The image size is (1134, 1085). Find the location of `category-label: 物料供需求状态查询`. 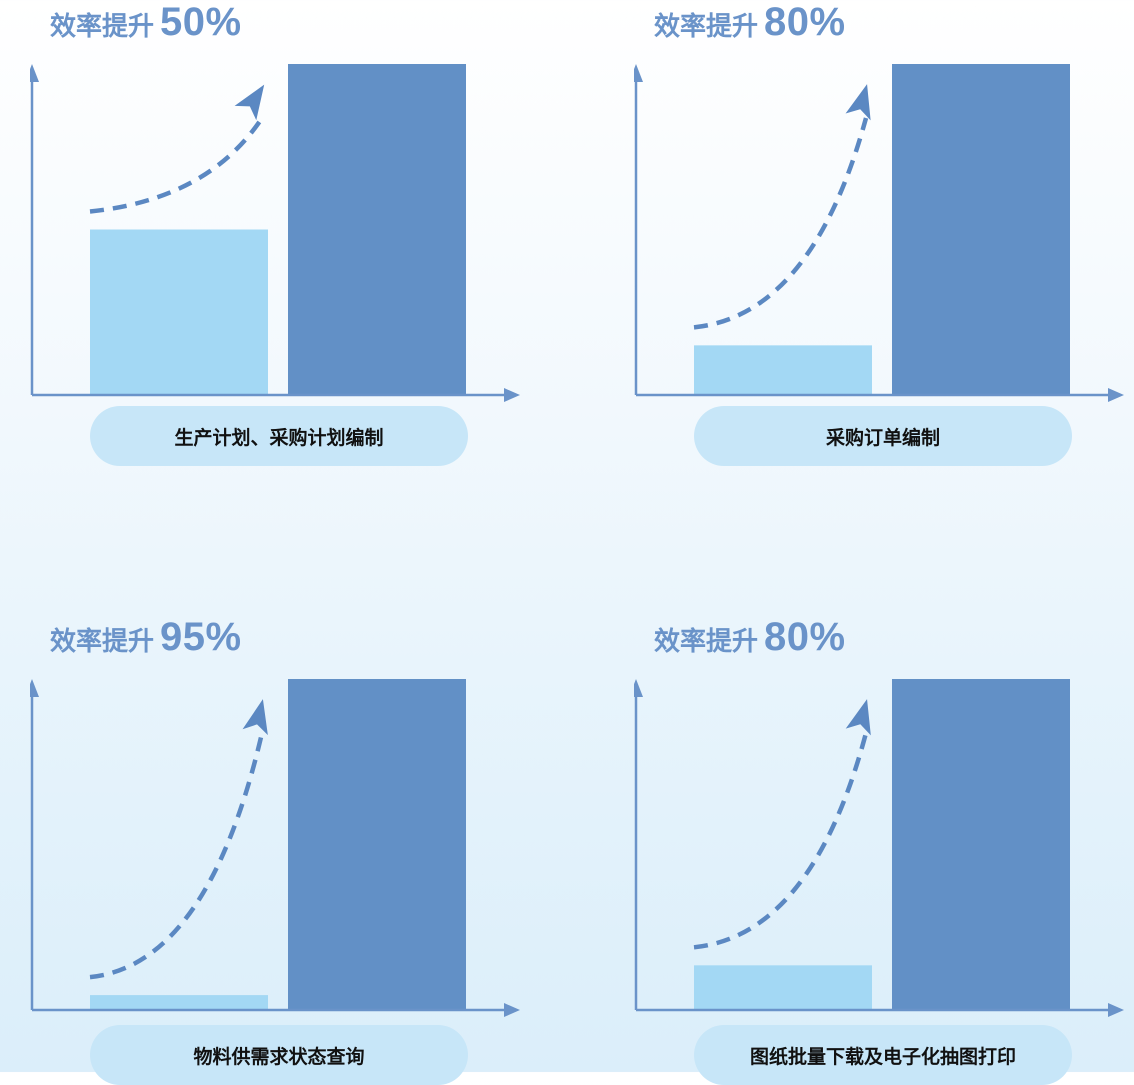

category-label: 物料供需求状态查询 is located at coordinates (279, 1056).